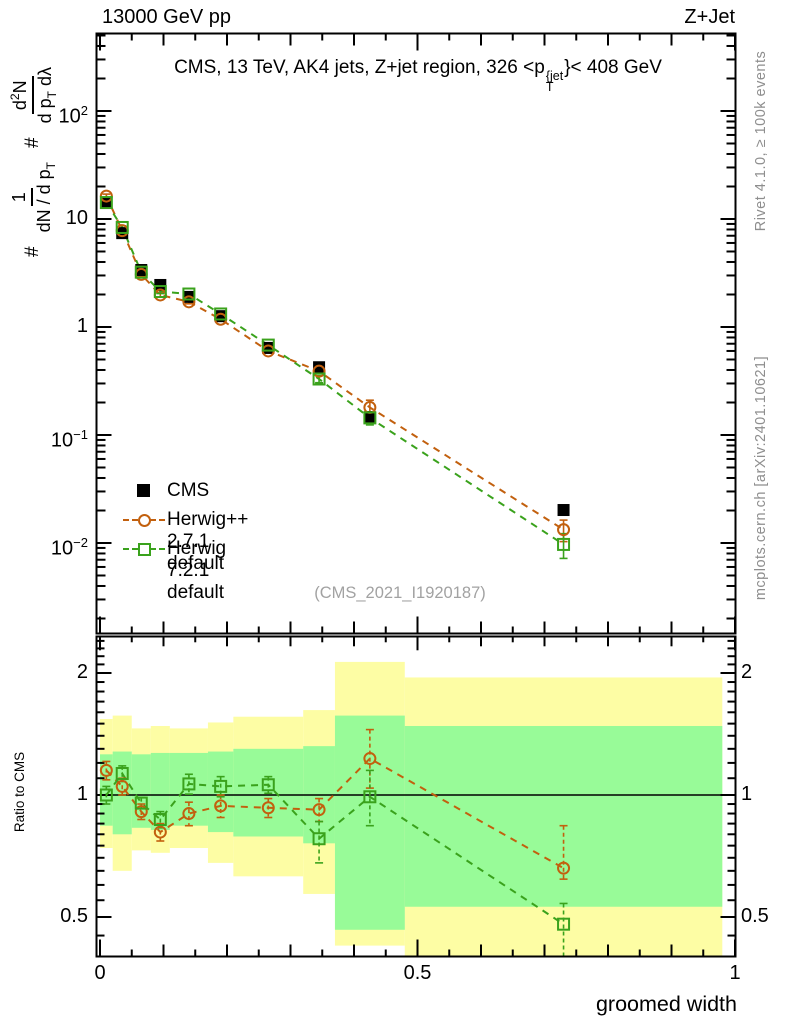 The image size is (786, 1024). What do you see at coordinates (747, 794) in the screenshot?
I see `y-ratio-tick-label-right: 1` at bounding box center [747, 794].